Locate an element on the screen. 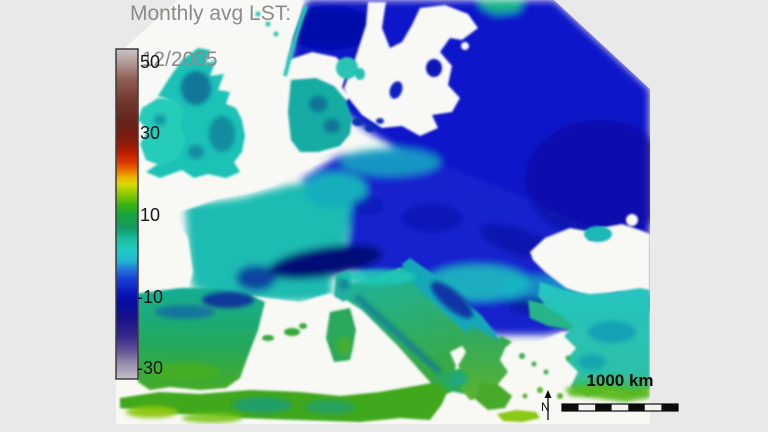 This screenshot has width=768, height=432. italy is located at coordinates (424, 331).